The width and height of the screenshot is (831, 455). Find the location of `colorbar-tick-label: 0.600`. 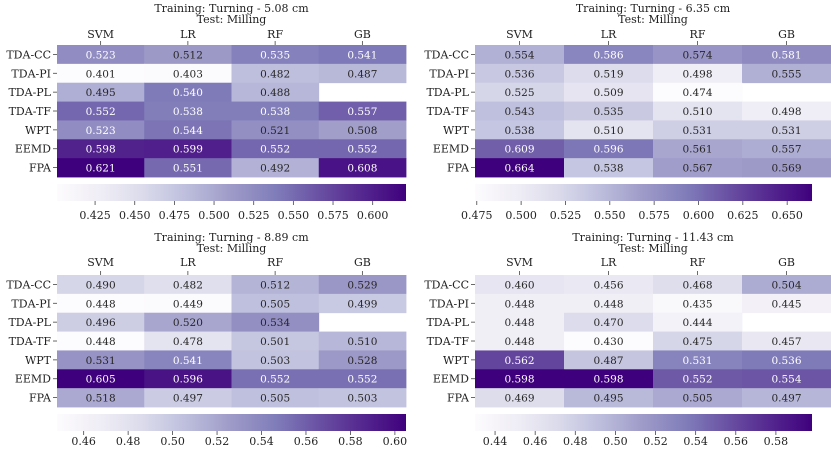

colorbar-tick-label: 0.600 is located at coordinates (699, 215).